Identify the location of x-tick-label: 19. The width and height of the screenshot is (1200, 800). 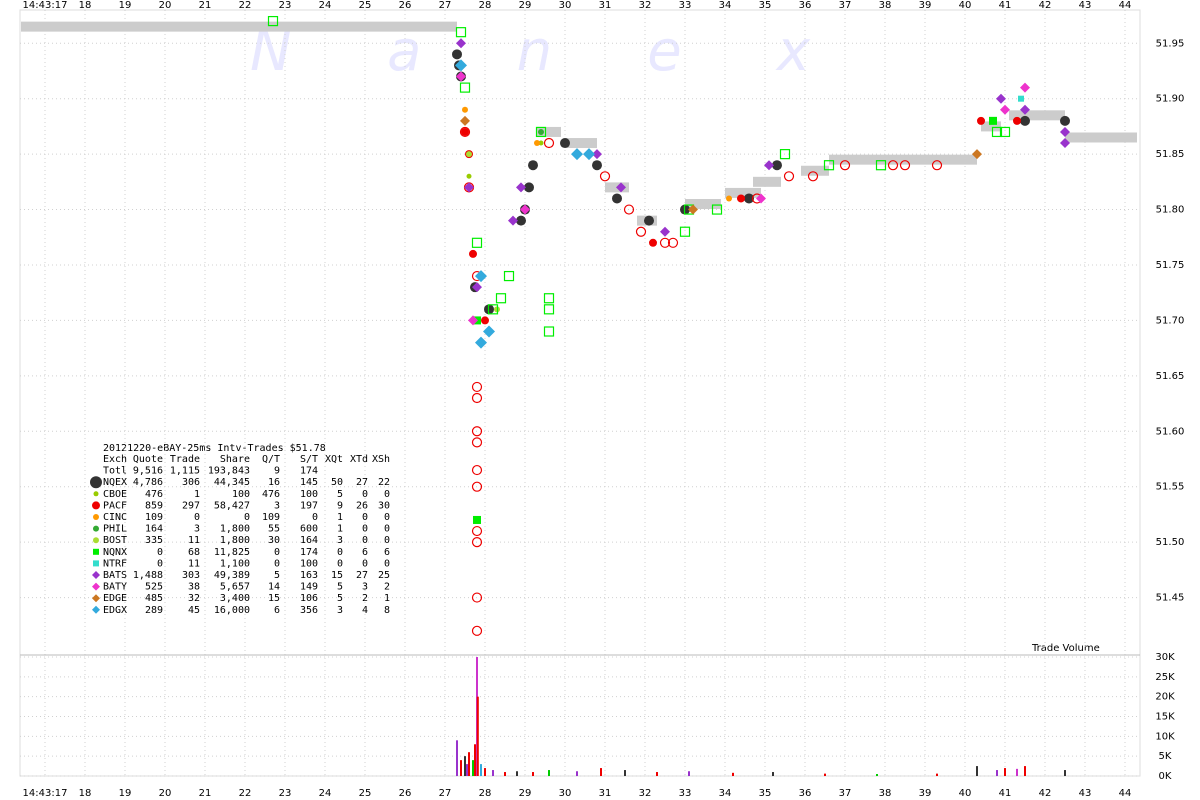
(125, 793).